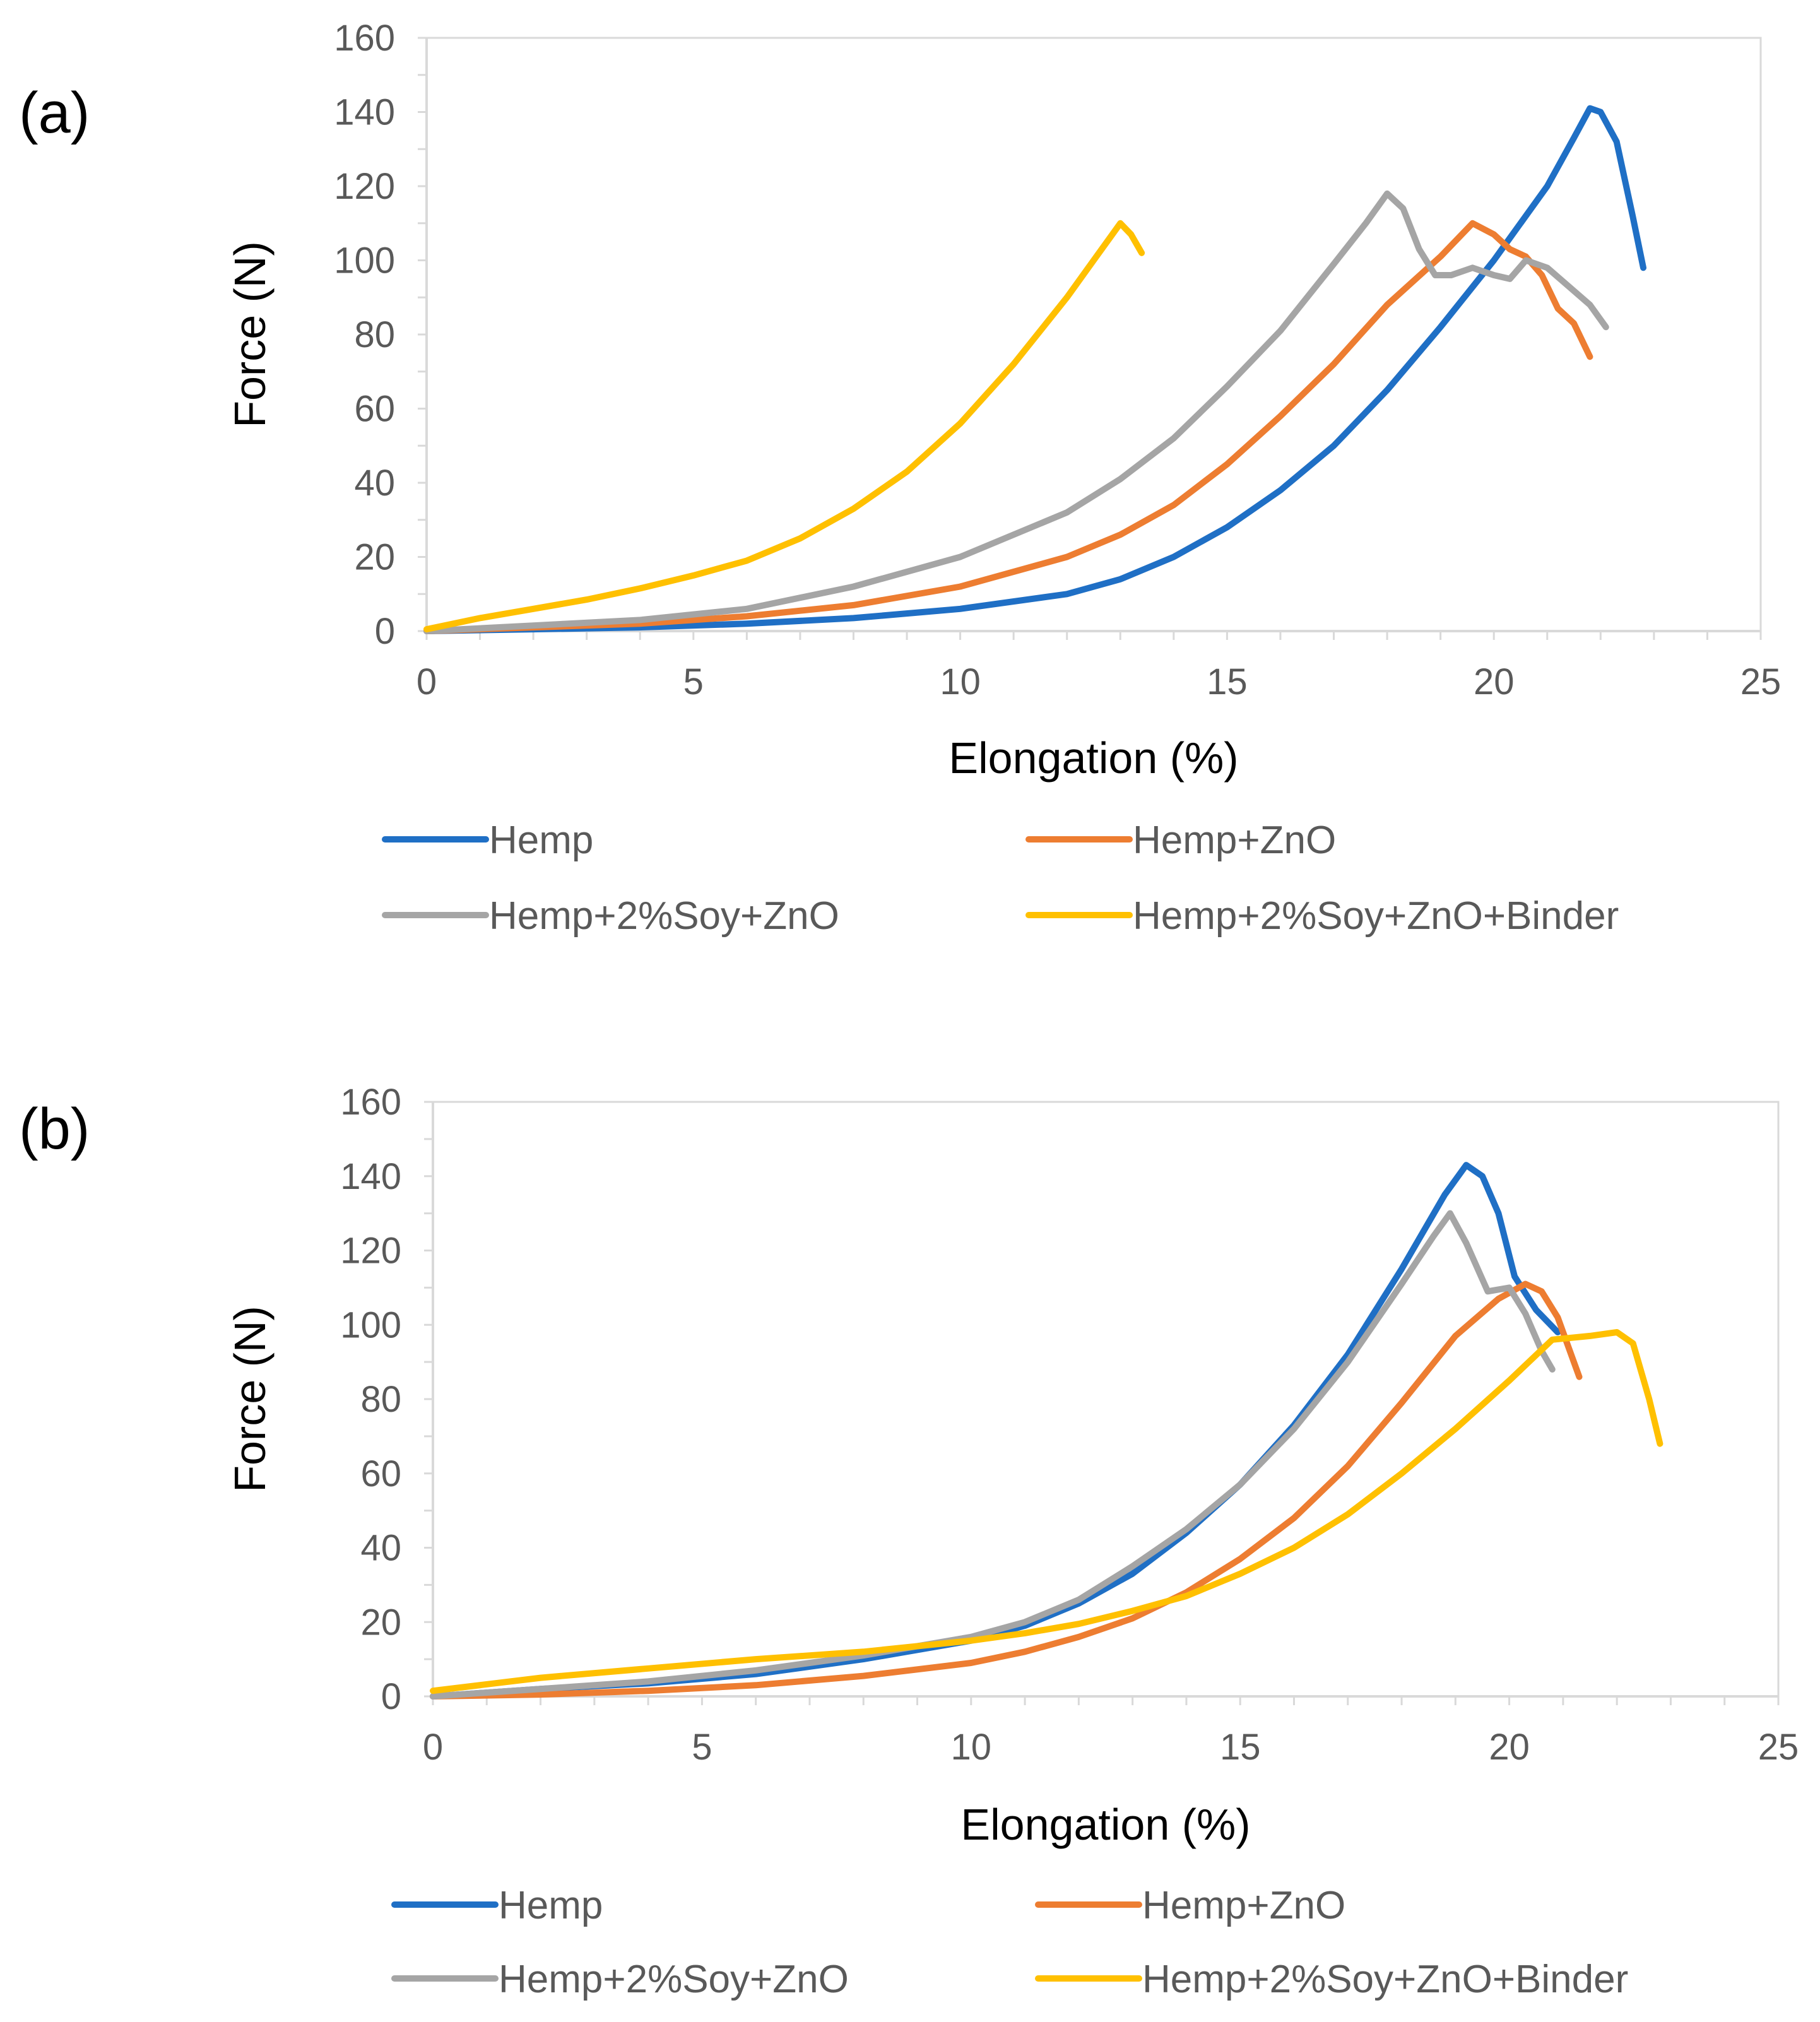 This screenshot has width=1820, height=2022. What do you see at coordinates (784, 426) in the screenshot?
I see `panel-a-series-hemp-2-soy-zno-binder` at bounding box center [784, 426].